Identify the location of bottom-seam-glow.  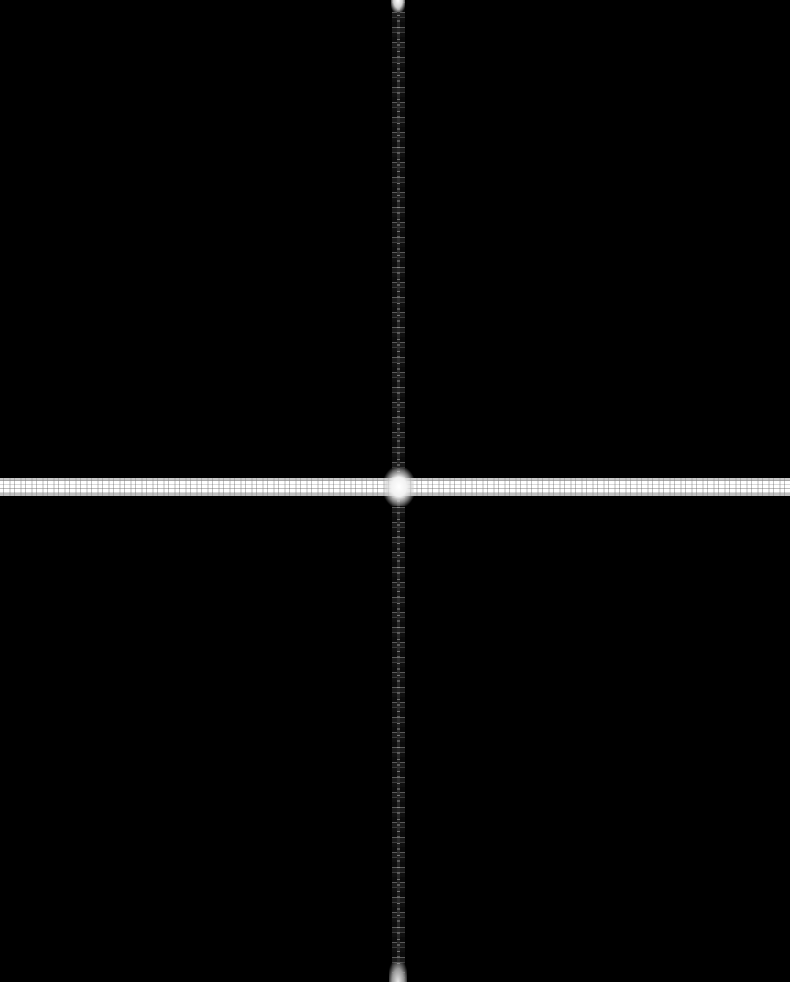
(398, 972).